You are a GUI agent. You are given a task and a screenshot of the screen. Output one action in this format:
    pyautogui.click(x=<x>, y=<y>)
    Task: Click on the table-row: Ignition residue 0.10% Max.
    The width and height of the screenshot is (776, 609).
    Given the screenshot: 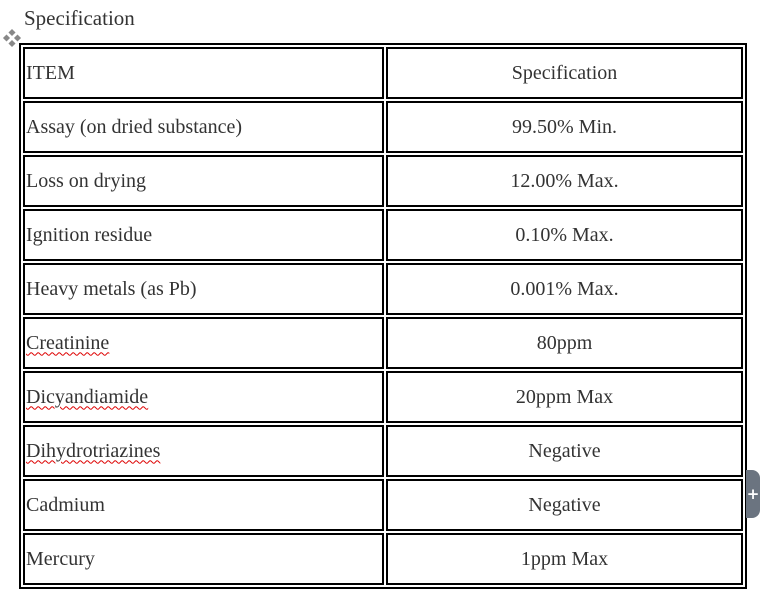 What is the action you would take?
    pyautogui.click(x=383, y=235)
    